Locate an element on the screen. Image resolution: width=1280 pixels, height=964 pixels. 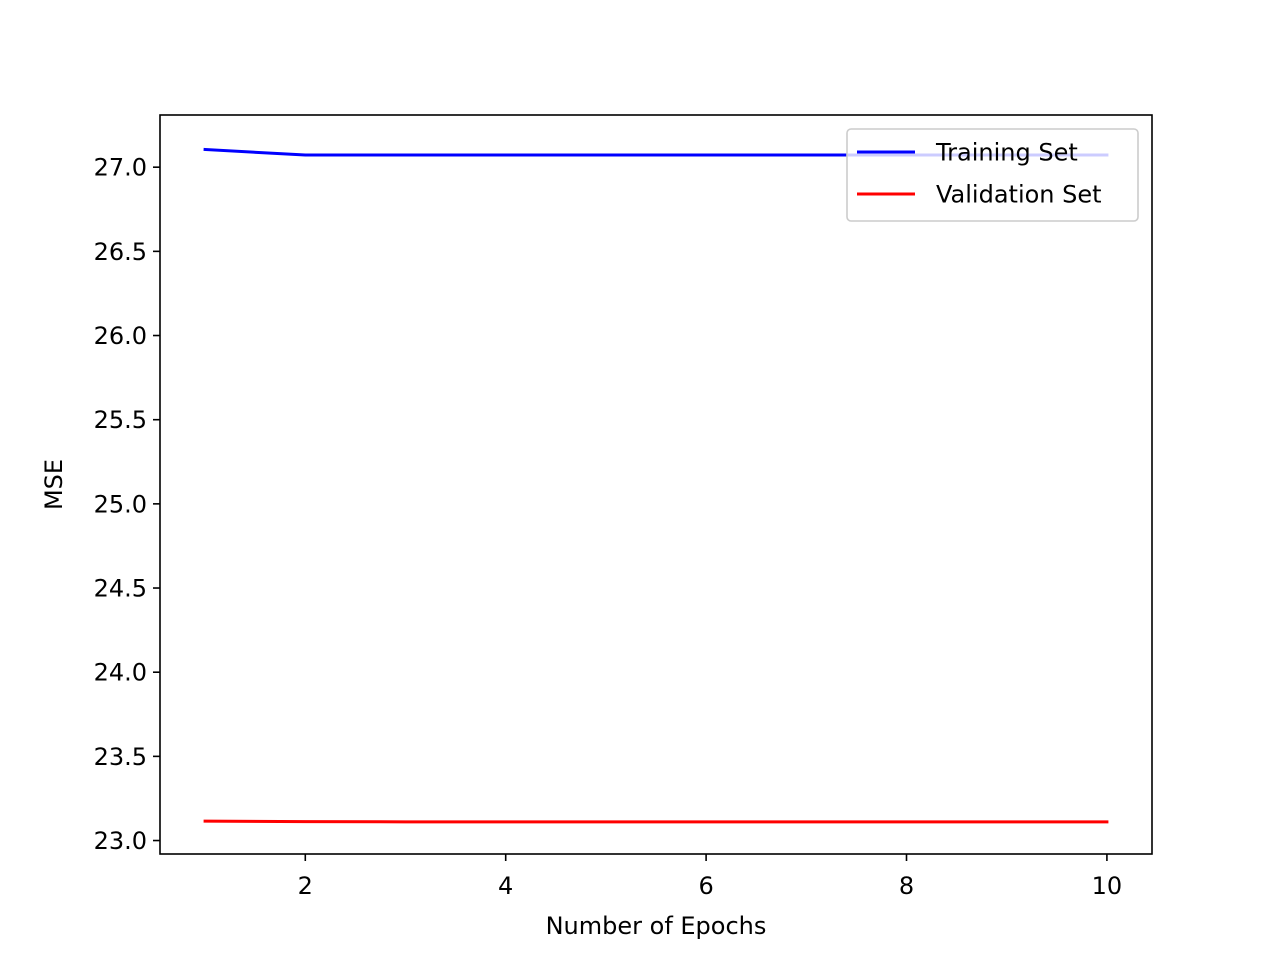
x-tick-label: 4 is located at coordinates (505, 886).